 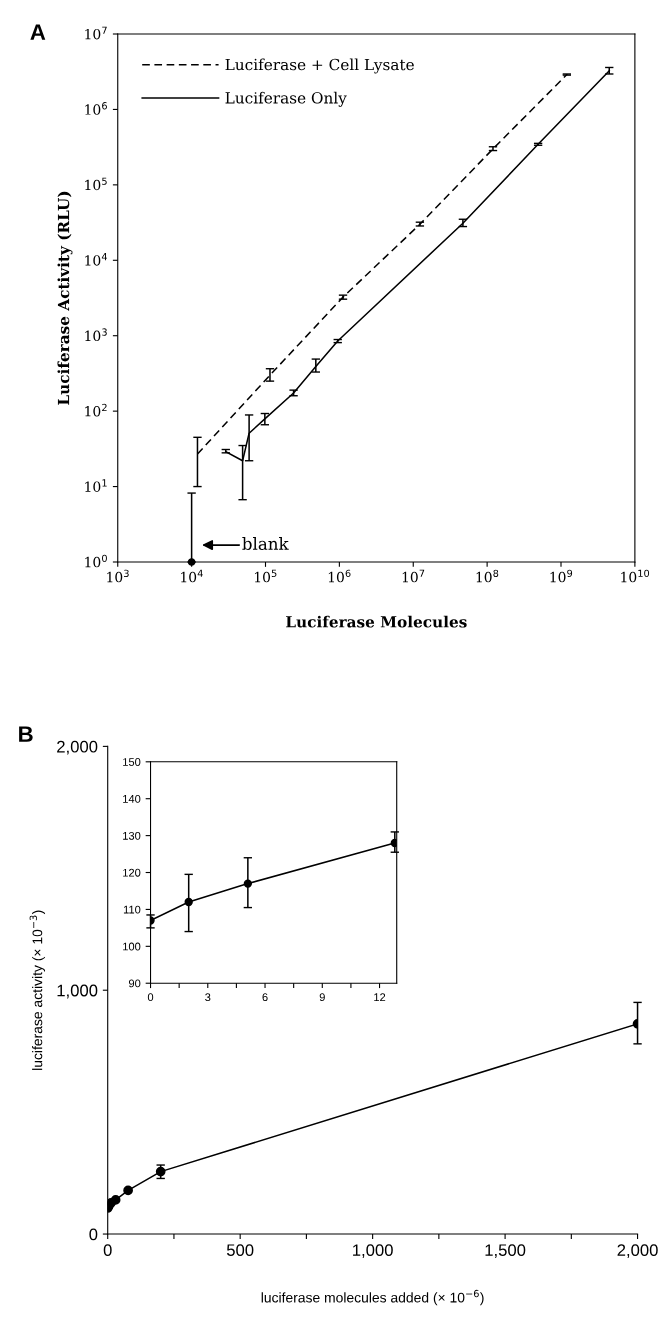 What do you see at coordinates (265, 997) in the screenshot?
I see `x-tick-label: 6` at bounding box center [265, 997].